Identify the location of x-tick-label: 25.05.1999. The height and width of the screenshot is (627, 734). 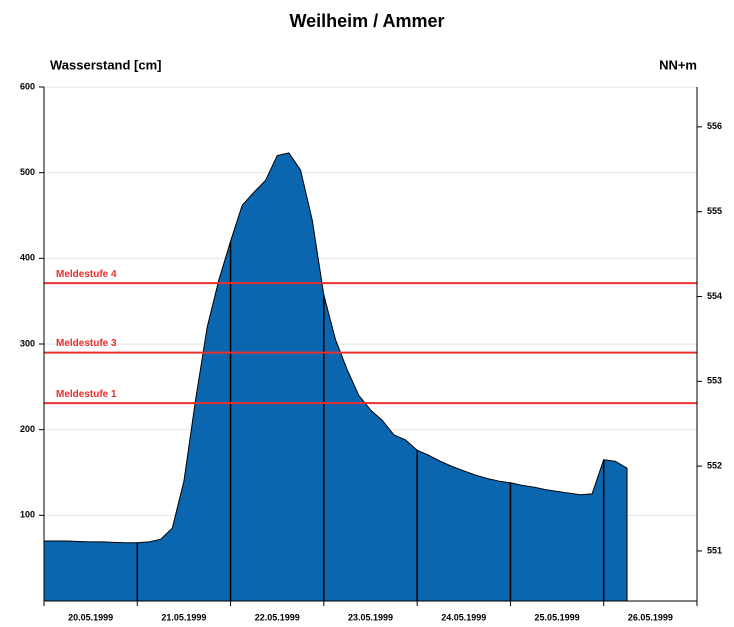
(557, 617).